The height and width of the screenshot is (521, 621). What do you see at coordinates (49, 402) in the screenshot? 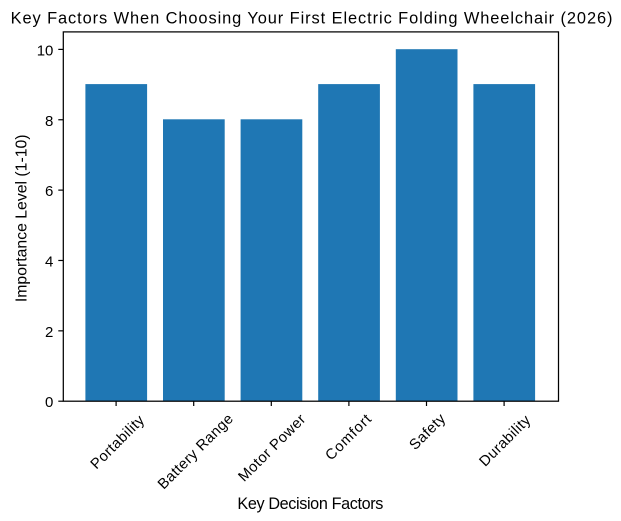
I see `svg-text: 0` at bounding box center [49, 402].